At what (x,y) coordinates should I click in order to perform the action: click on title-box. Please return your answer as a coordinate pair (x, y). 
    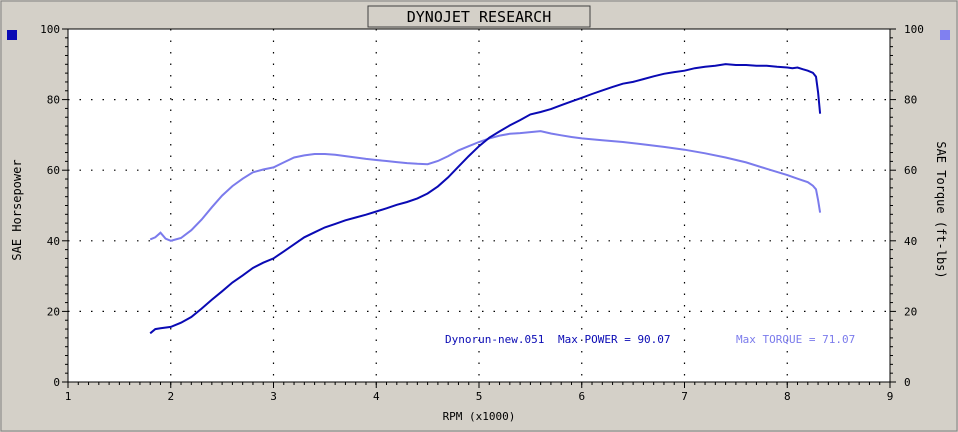
    Looking at the image, I should click on (479, 16).